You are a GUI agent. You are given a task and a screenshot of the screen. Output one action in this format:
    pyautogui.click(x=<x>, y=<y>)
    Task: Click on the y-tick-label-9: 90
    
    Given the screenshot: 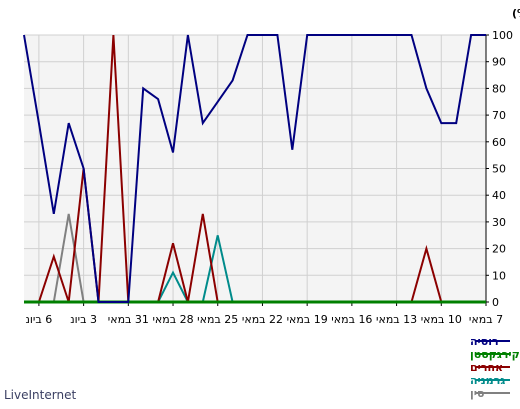 What is the action you would take?
    pyautogui.click(x=499, y=62)
    